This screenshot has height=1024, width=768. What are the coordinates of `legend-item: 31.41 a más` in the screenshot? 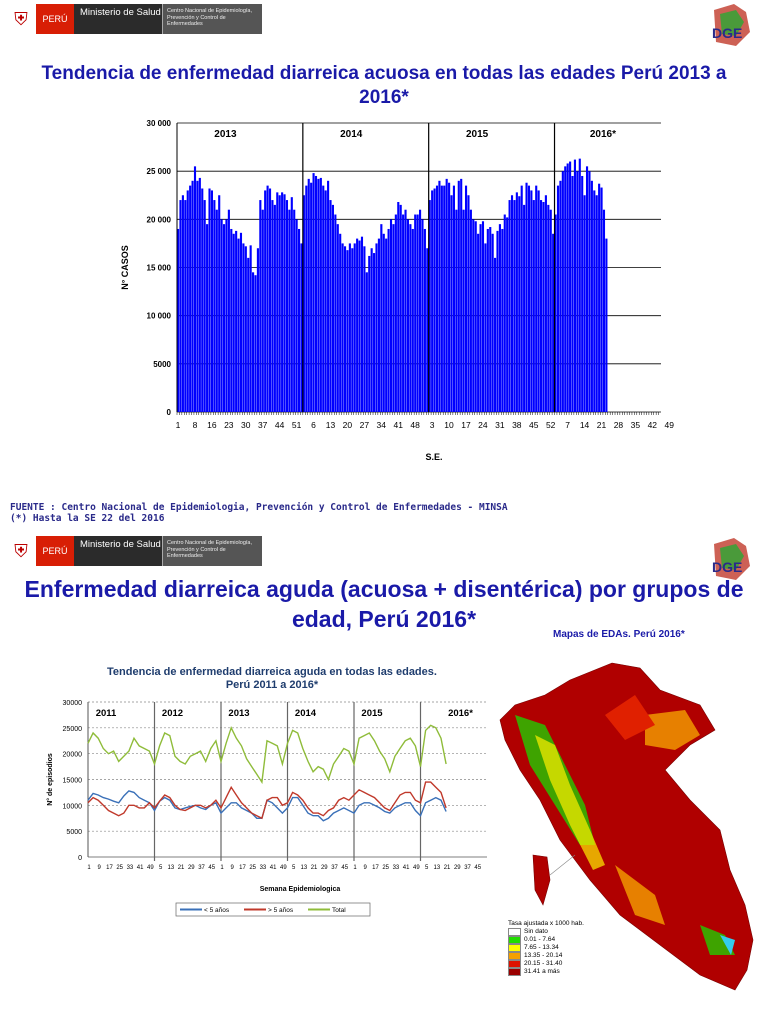 It's located at (546, 971).